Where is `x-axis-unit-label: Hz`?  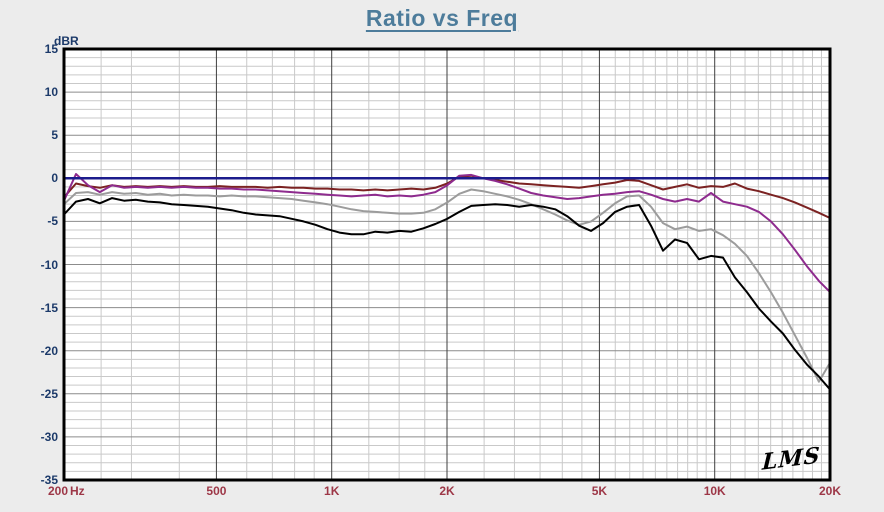
x-axis-unit-label: Hz is located at coordinates (77, 491).